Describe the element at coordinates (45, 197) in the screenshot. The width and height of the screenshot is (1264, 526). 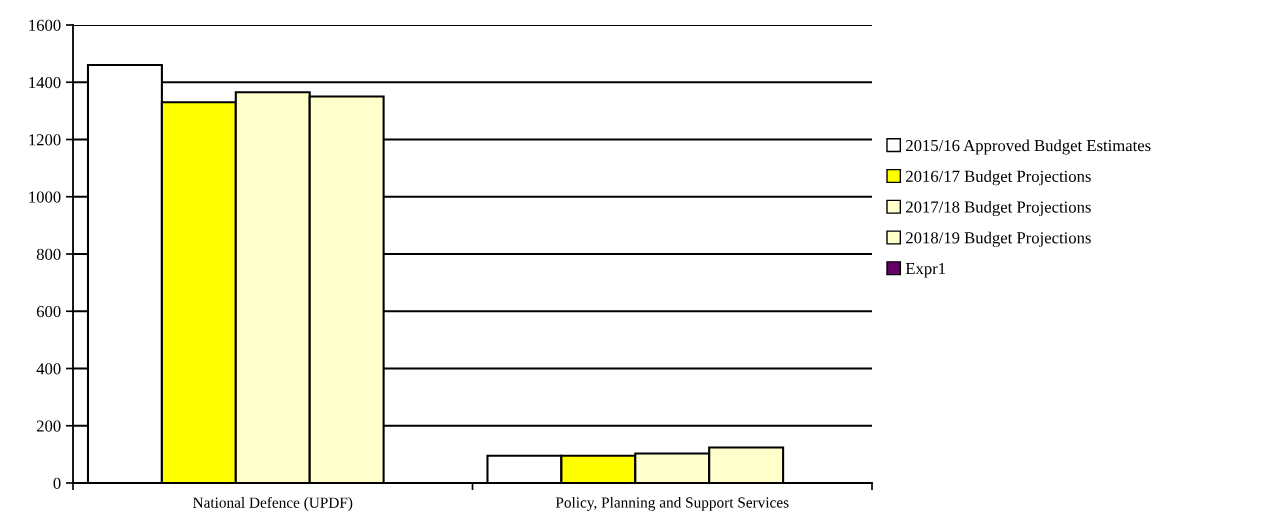
I see `y-tick-label: 1000` at that location.